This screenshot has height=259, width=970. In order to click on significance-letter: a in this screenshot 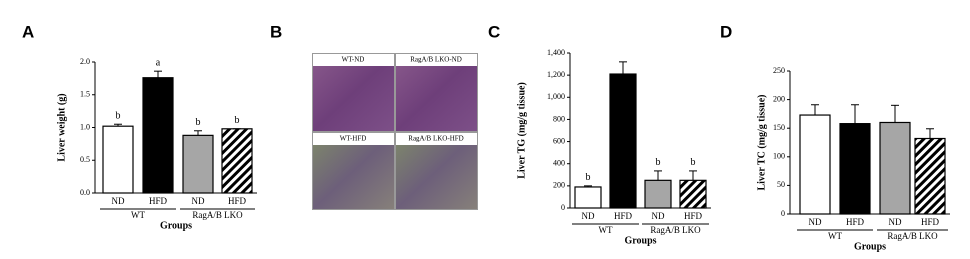, I will do `click(158, 62)`.